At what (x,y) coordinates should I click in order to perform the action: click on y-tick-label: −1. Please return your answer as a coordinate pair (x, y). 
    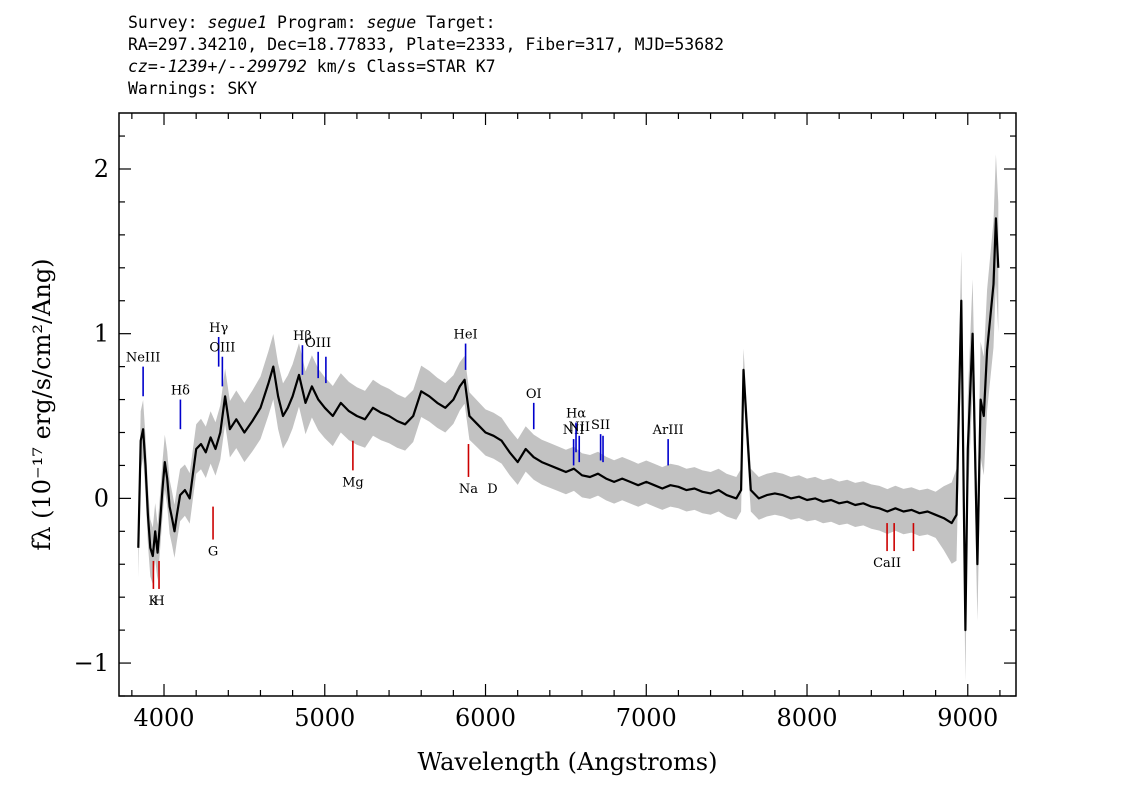
    Looking at the image, I should click on (91, 663).